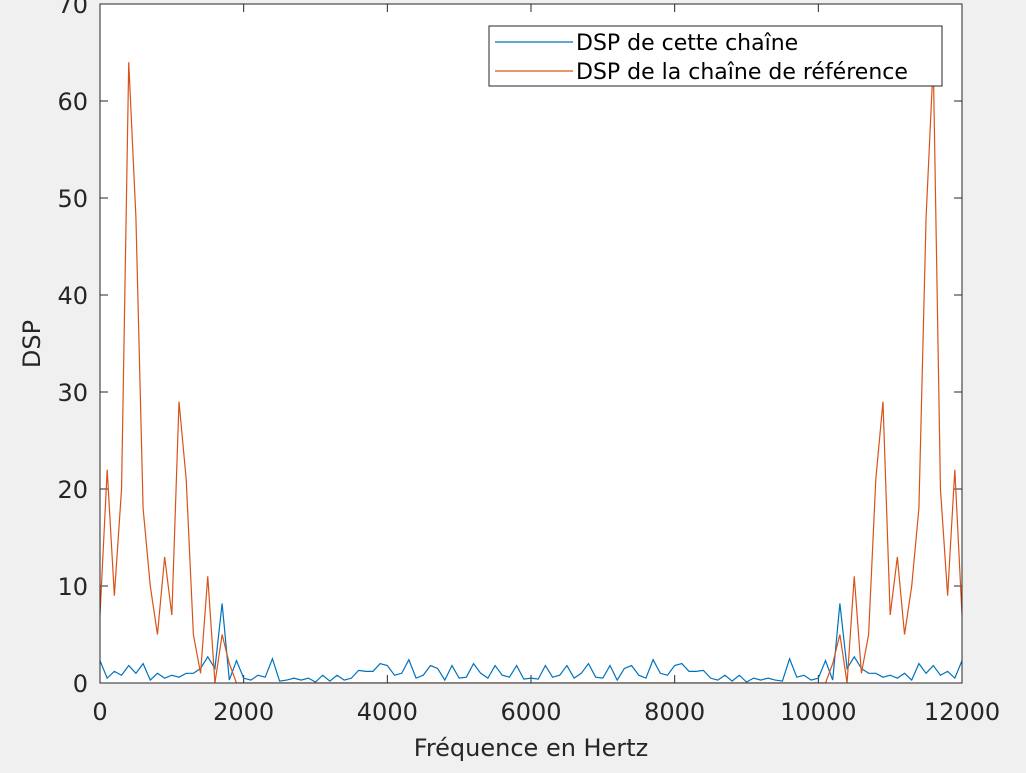 Image resolution: width=1026 pixels, height=773 pixels. I want to click on x-tick-label: 0, so click(99, 712).